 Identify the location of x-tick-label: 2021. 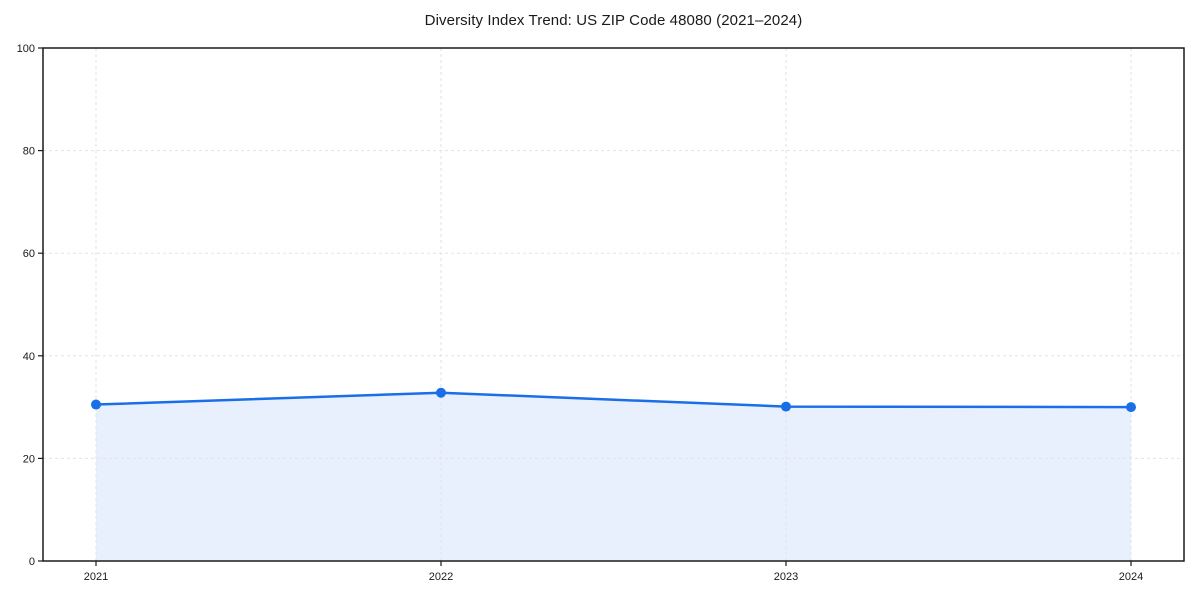
(96, 577).